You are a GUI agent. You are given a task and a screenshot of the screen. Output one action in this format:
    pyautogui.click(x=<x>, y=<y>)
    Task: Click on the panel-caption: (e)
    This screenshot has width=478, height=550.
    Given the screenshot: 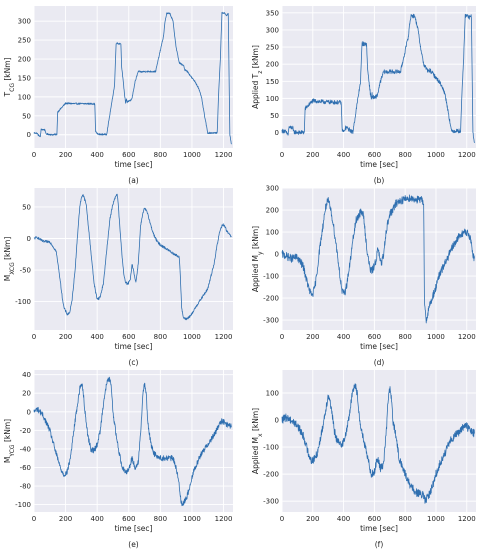 What is the action you would take?
    pyautogui.click(x=133, y=544)
    